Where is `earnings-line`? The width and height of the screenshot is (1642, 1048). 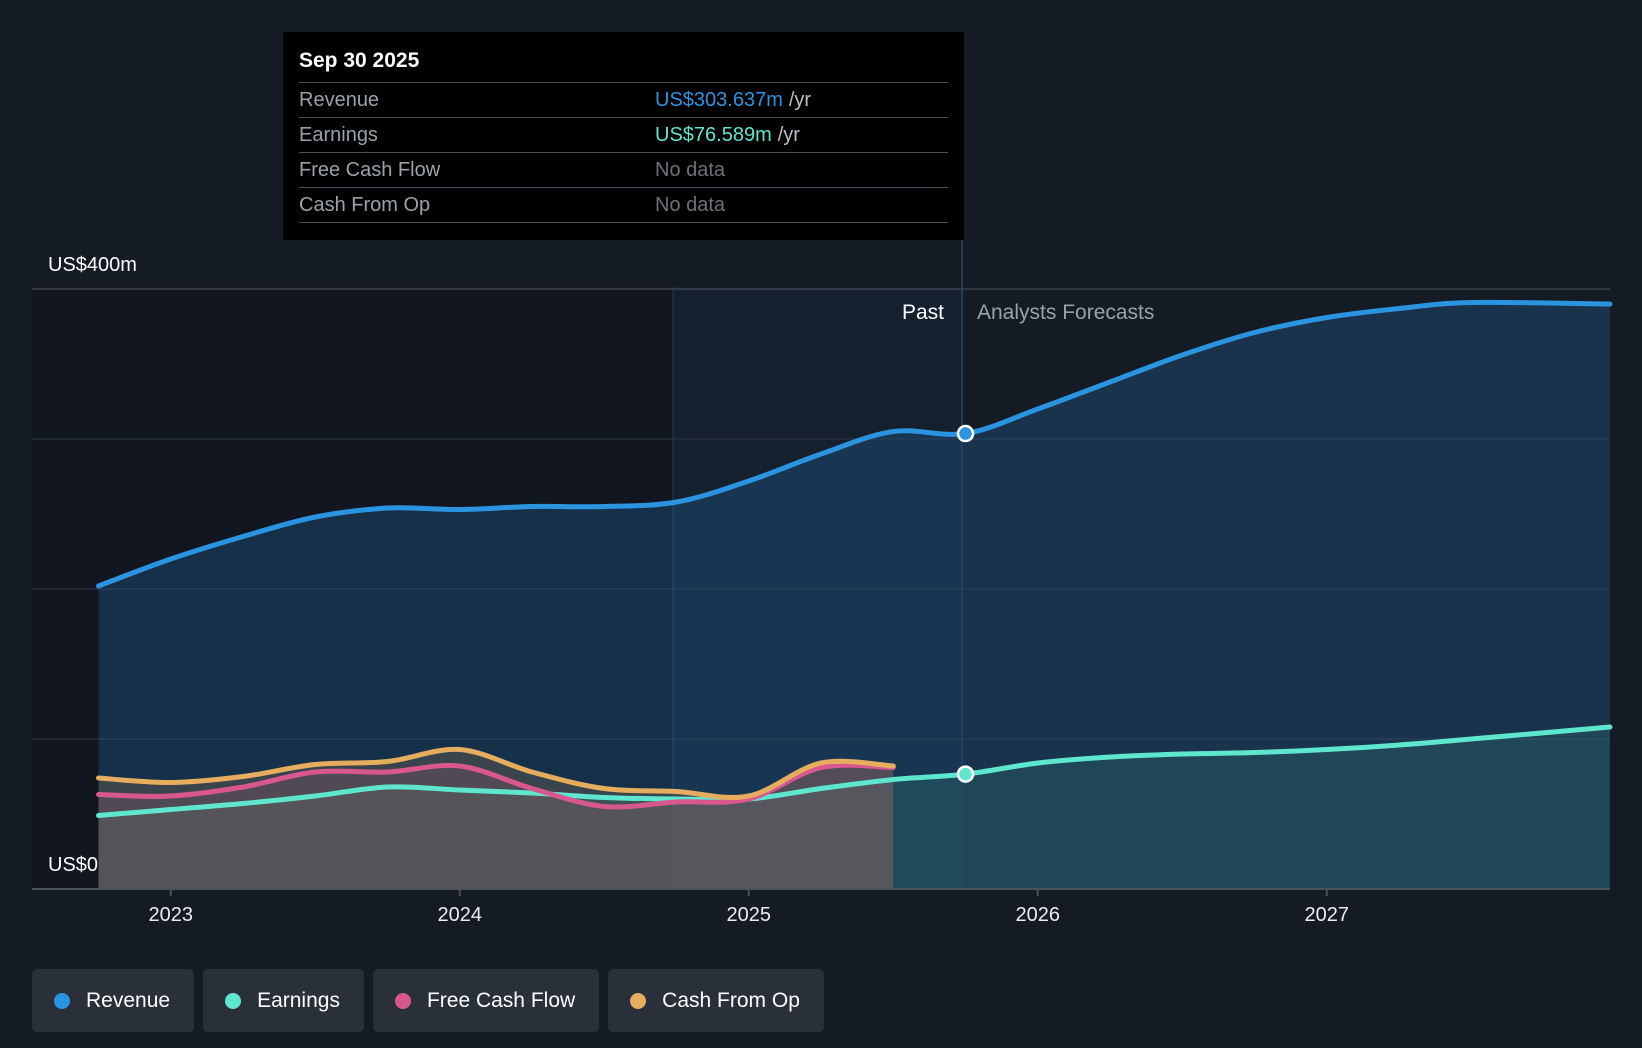 earnings-line is located at coordinates (854, 771).